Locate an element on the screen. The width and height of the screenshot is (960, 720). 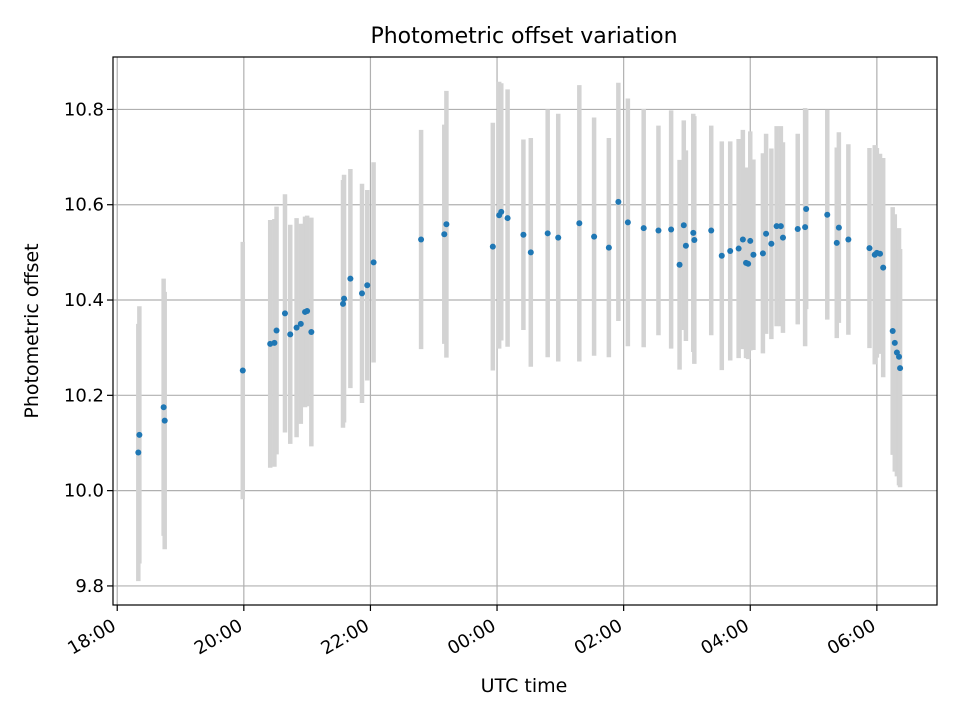
x-tick-label: 18:00 is located at coordinates (91, 637).